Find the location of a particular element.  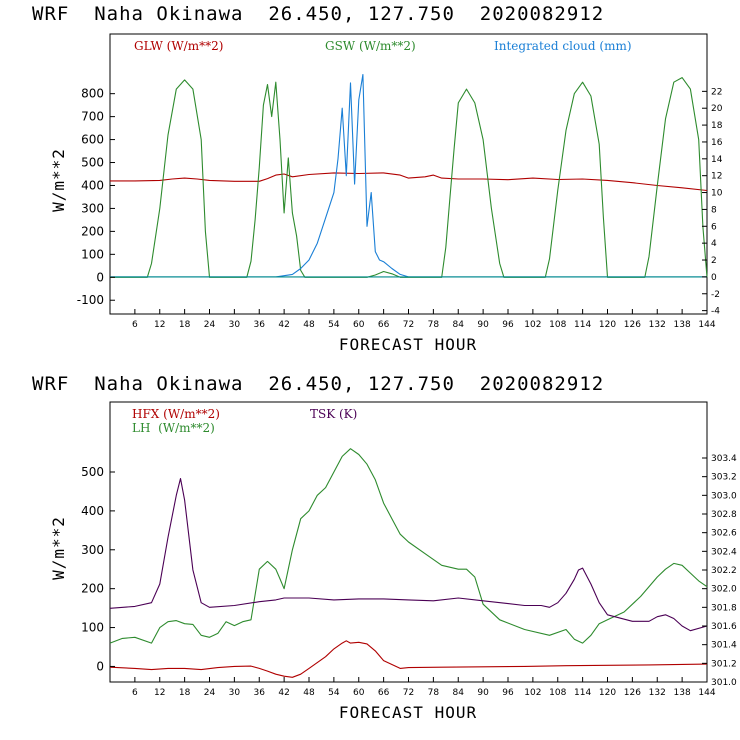

top-x-tick-label: 96 is located at coordinates (508, 325).